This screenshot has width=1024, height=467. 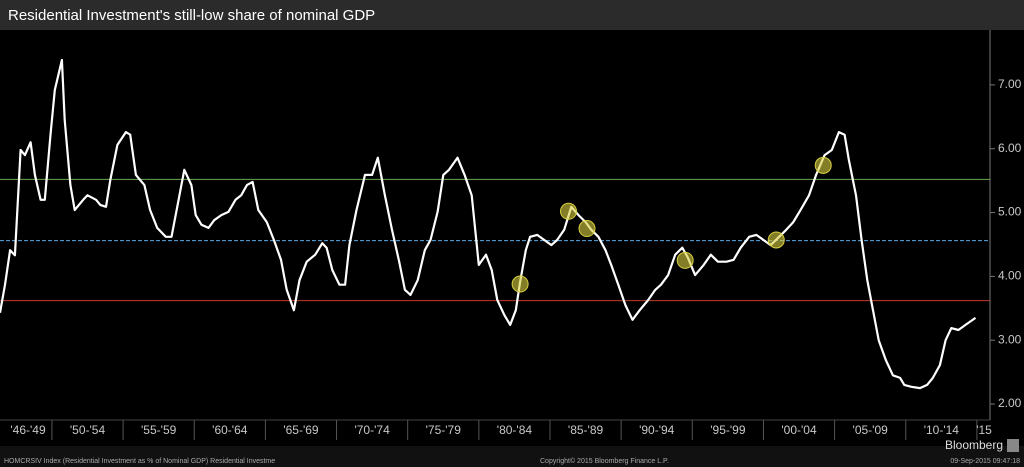 I want to click on x-tick-label: '10-'14, so click(x=942, y=430).